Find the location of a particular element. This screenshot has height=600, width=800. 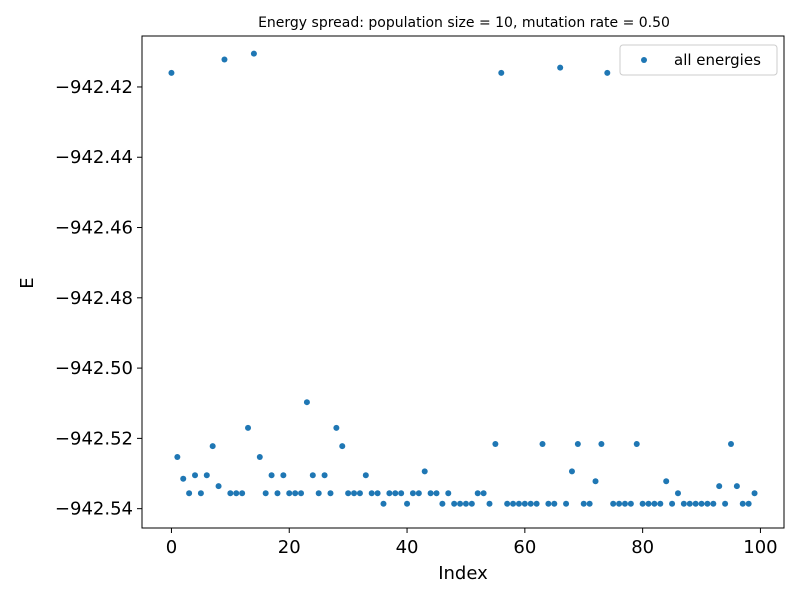

x-tick-label: 60 is located at coordinates (524, 547).